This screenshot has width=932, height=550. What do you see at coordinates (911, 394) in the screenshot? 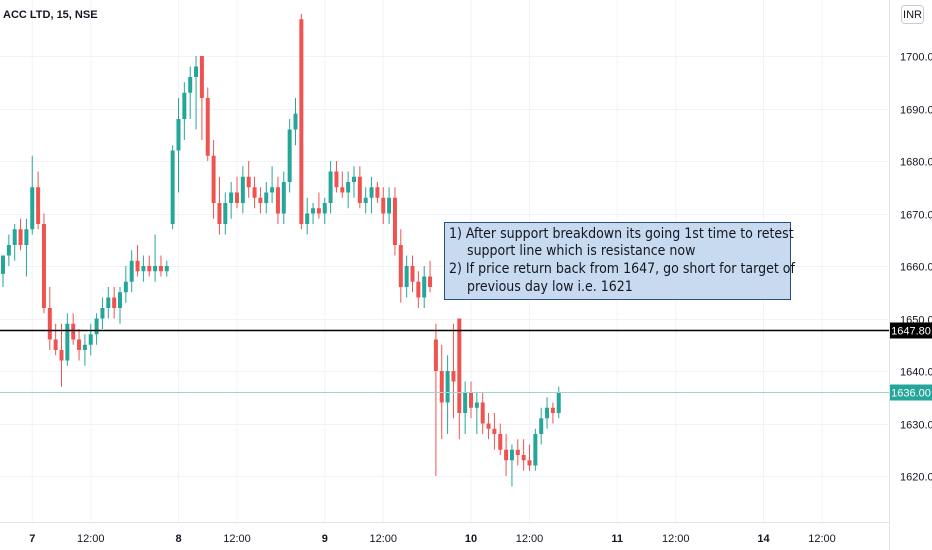
I see `svg-text: 1636.00` at bounding box center [911, 394].